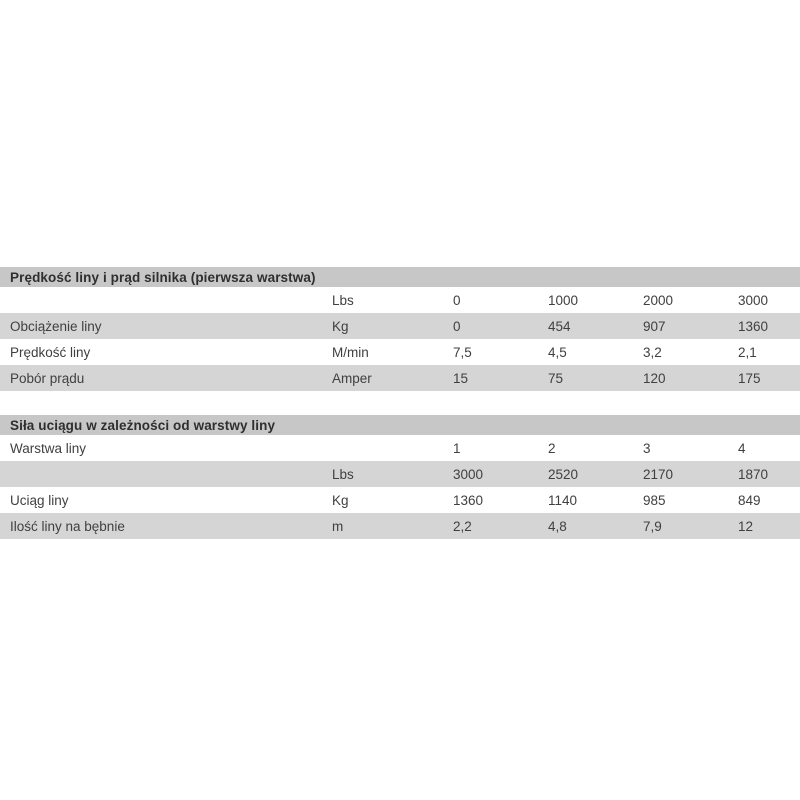  I want to click on table-row: Lbs 3000 2520 2170 1870, so click(400, 474).